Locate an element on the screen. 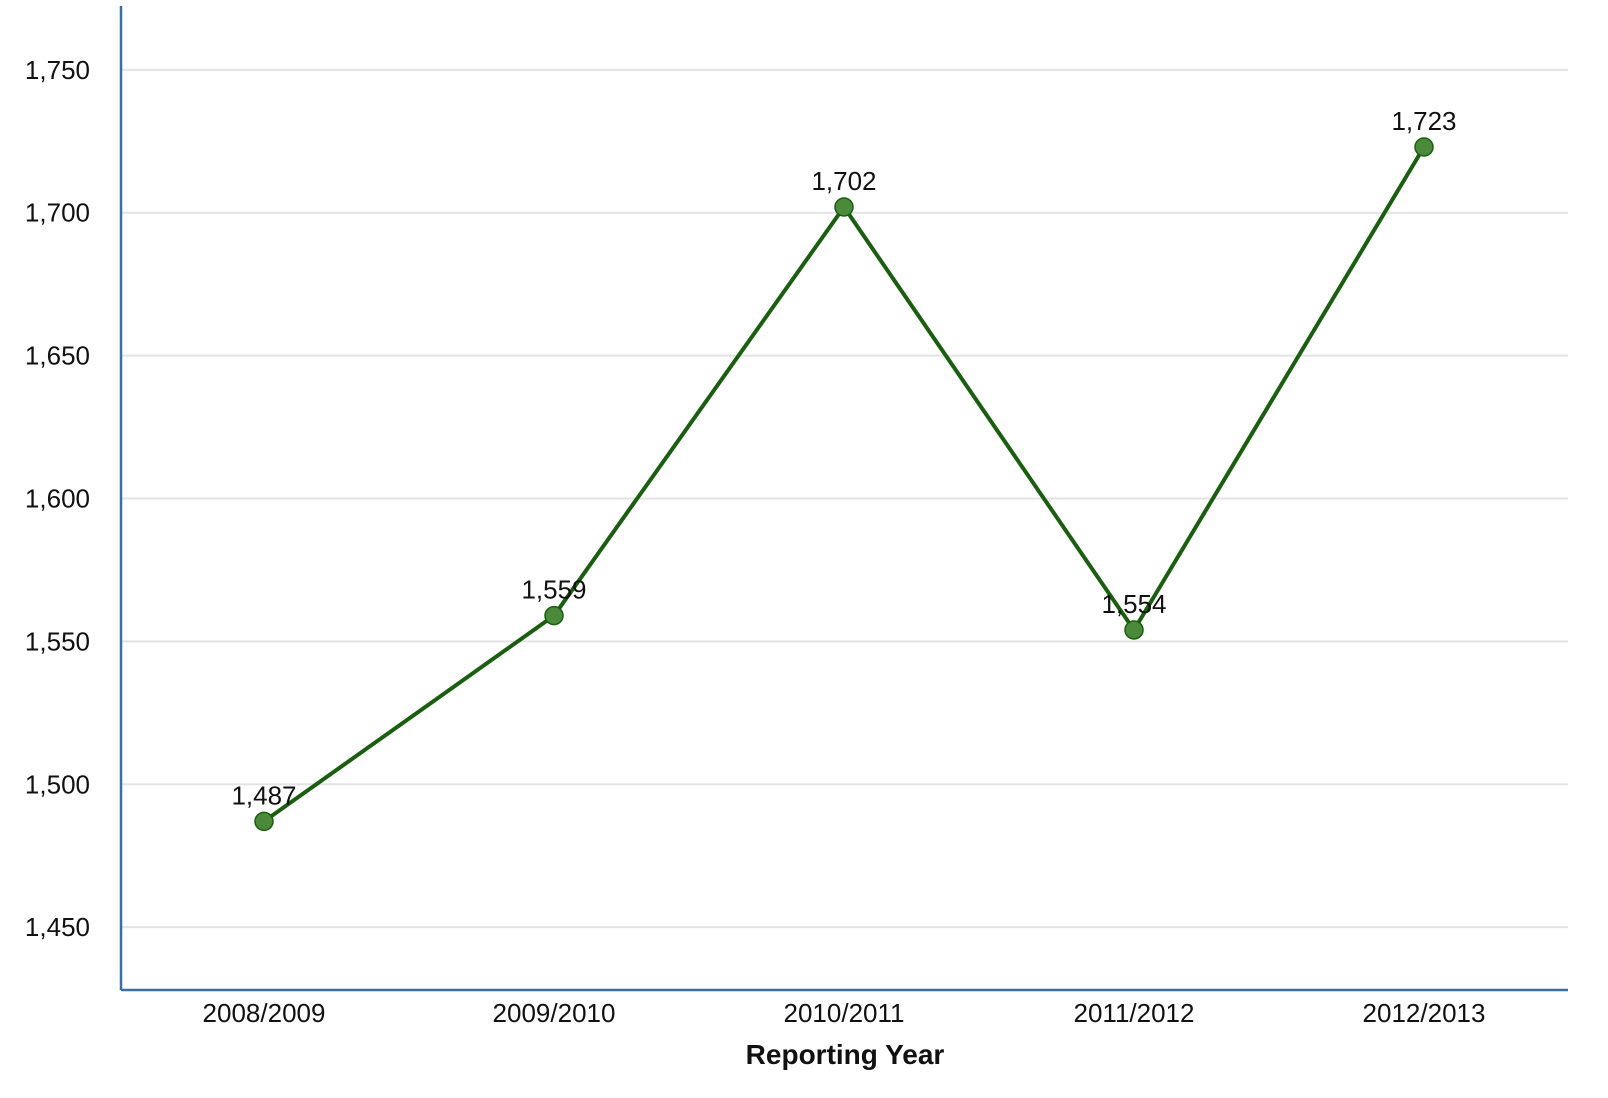 The height and width of the screenshot is (1098, 1608). x-tick-label: 2012/2013 is located at coordinates (1424, 1013).